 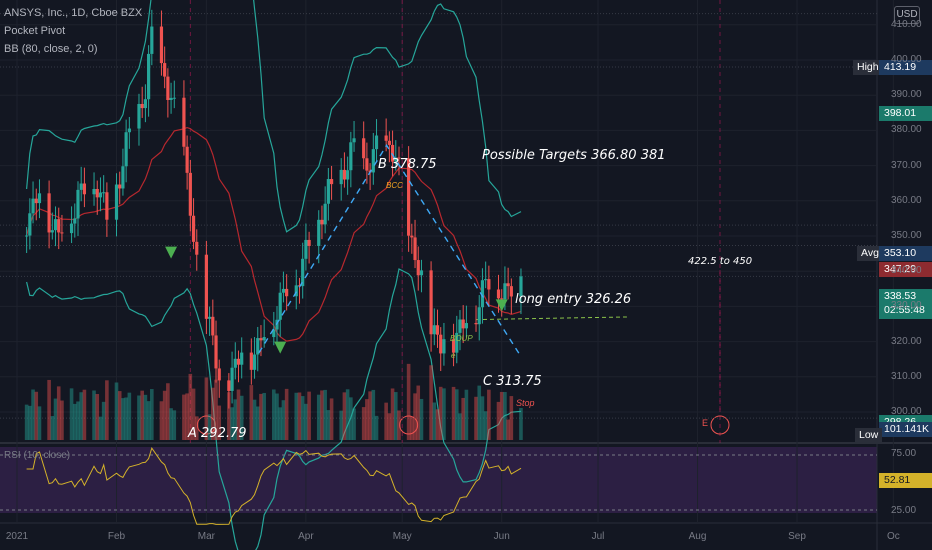 I want to click on pivot-marker, so click(x=171, y=252).